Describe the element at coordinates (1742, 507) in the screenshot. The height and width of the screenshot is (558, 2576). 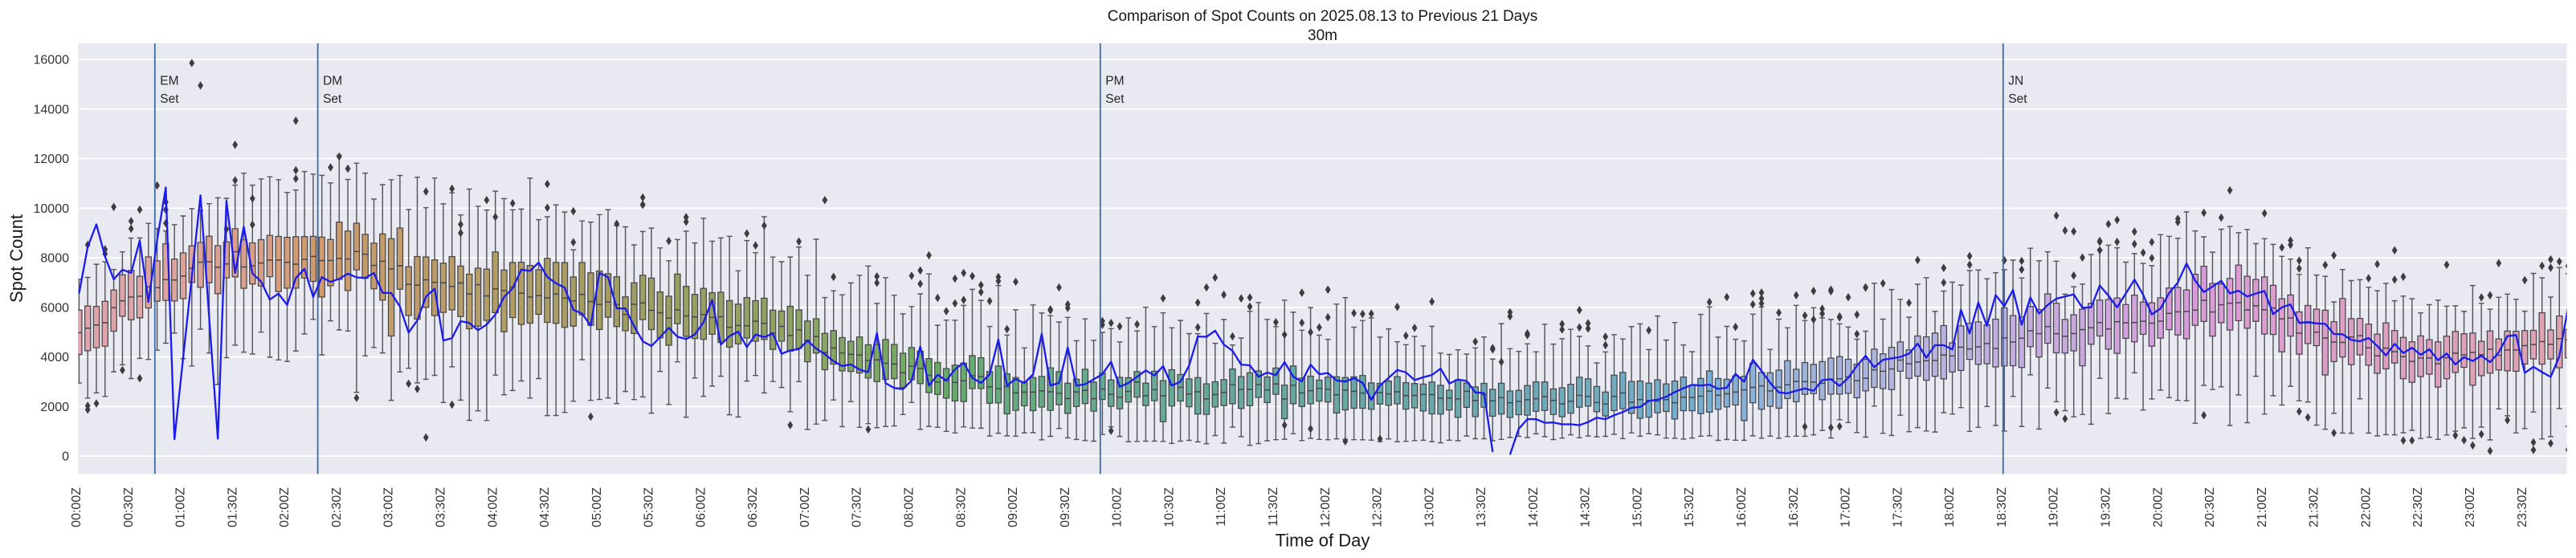
I see `svg-text: 16:00Z` at that location.